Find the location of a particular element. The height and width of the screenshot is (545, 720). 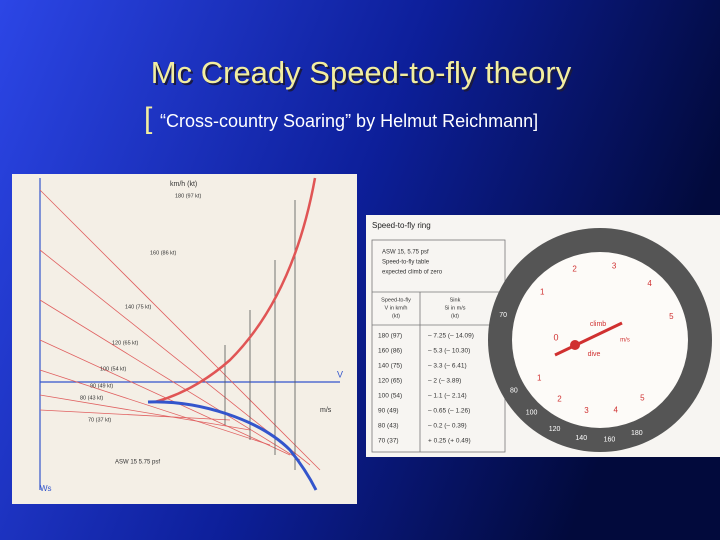

table-cell: 70 (37) is located at coordinates (388, 441).